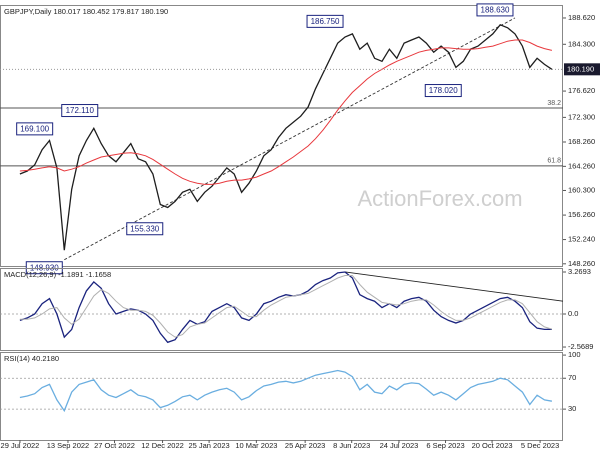 This screenshot has width=600, height=450. I want to click on x-tick-label: 25 Apr 2023, so click(305, 445).